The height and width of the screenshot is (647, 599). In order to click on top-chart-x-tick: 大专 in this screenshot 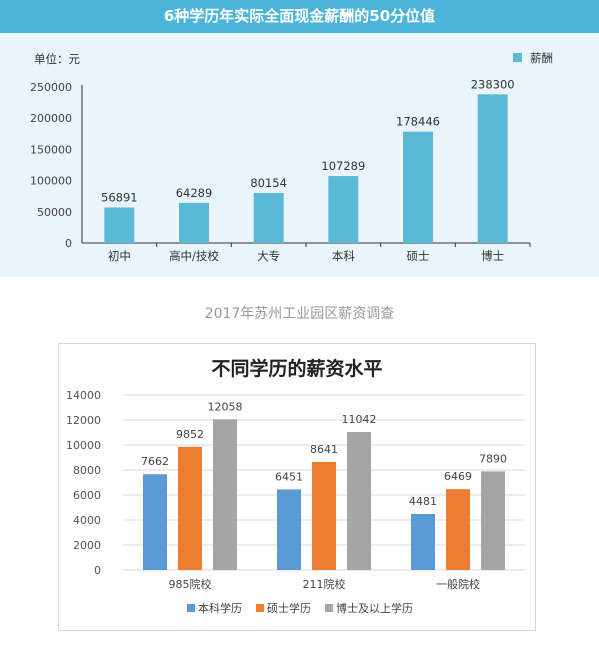, I will do `click(268, 256)`.